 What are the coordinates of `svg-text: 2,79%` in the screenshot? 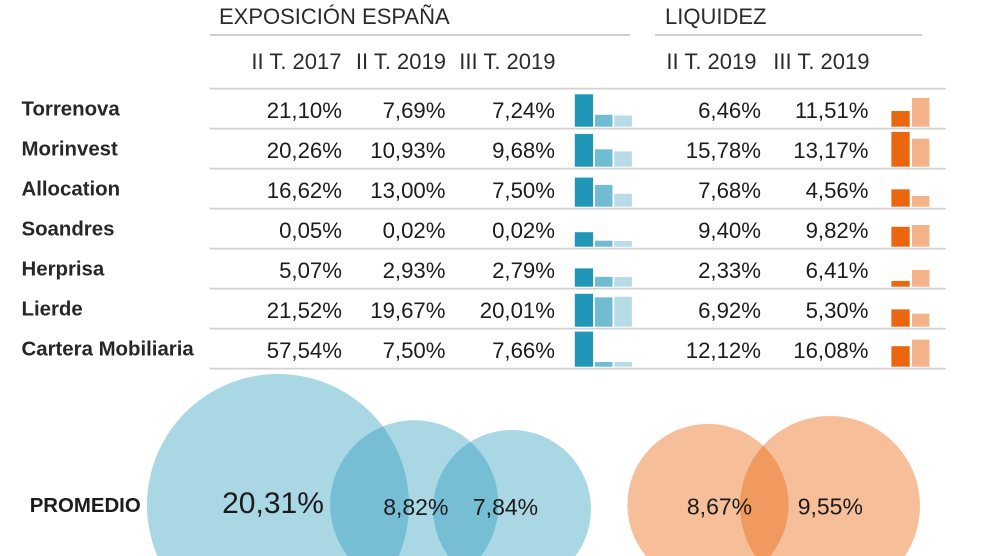 It's located at (523, 270).